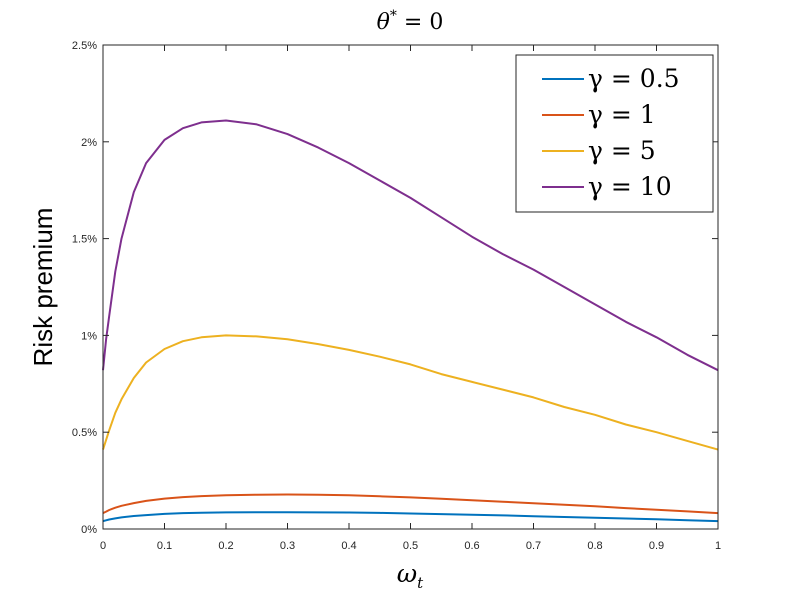  I want to click on x-tick-label: 0.8, so click(594, 546).